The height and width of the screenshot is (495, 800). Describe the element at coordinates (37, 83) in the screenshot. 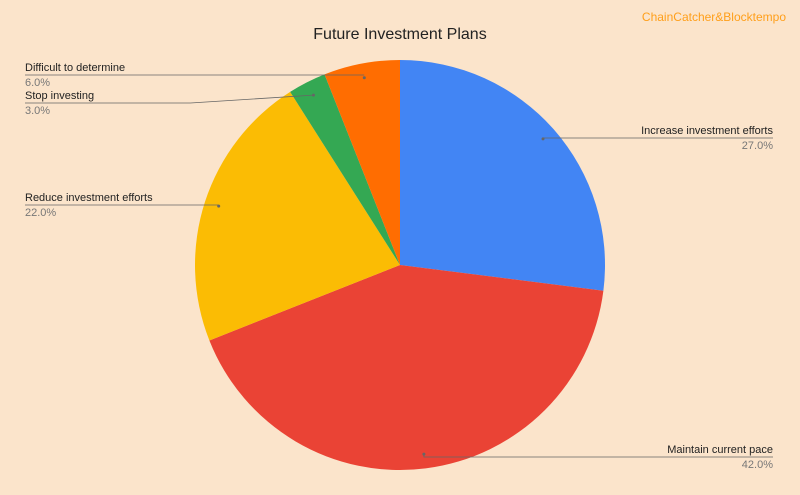

I see `value-label: 6.0%` at that location.